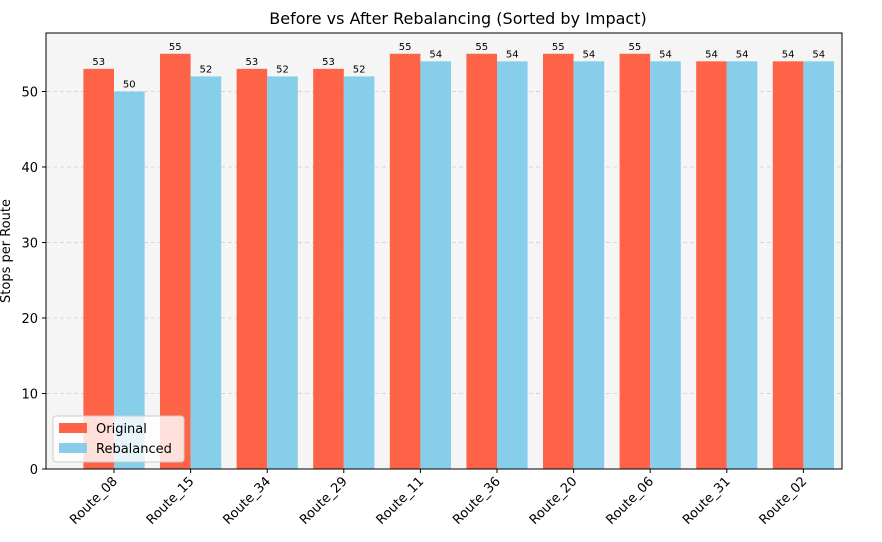  Describe the element at coordinates (324, 501) in the screenshot. I see `x-tick-label: Route_29` at that location.